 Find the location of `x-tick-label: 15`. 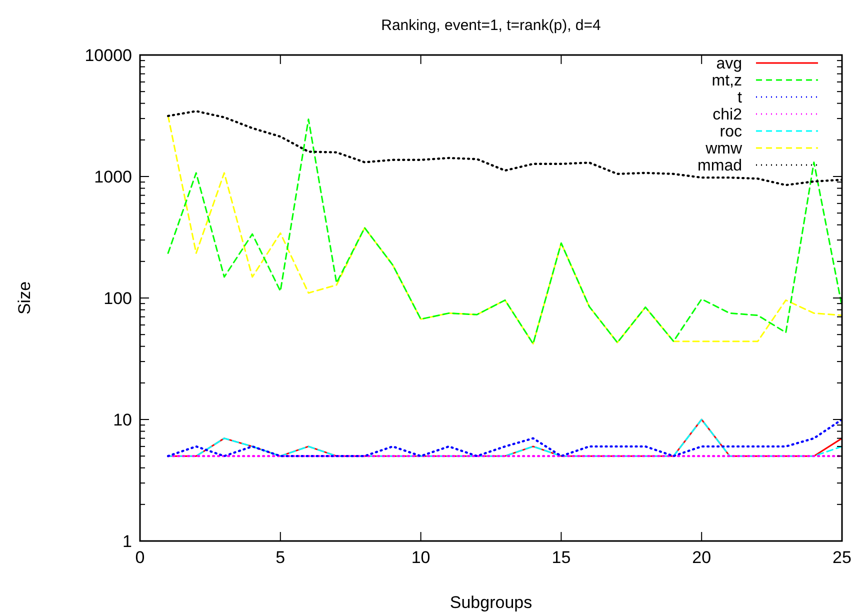

x-tick-label: 15 is located at coordinates (561, 557).